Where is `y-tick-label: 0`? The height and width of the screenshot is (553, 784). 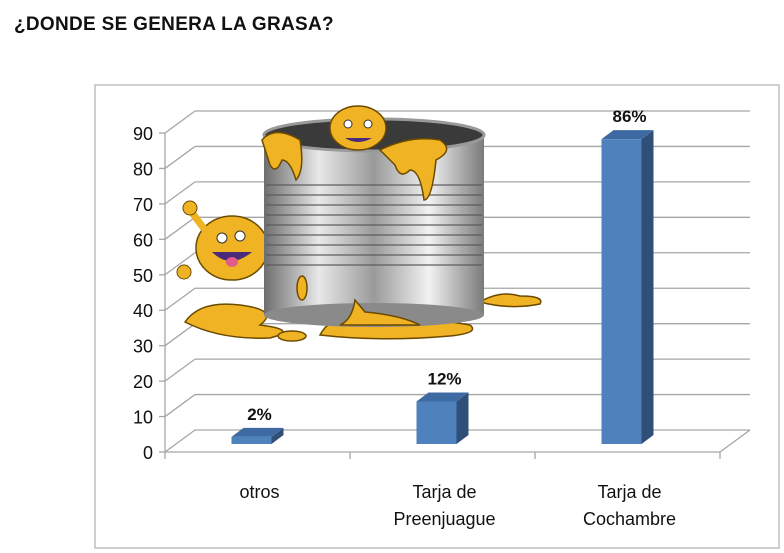 y-tick-label: 0 is located at coordinates (148, 453).